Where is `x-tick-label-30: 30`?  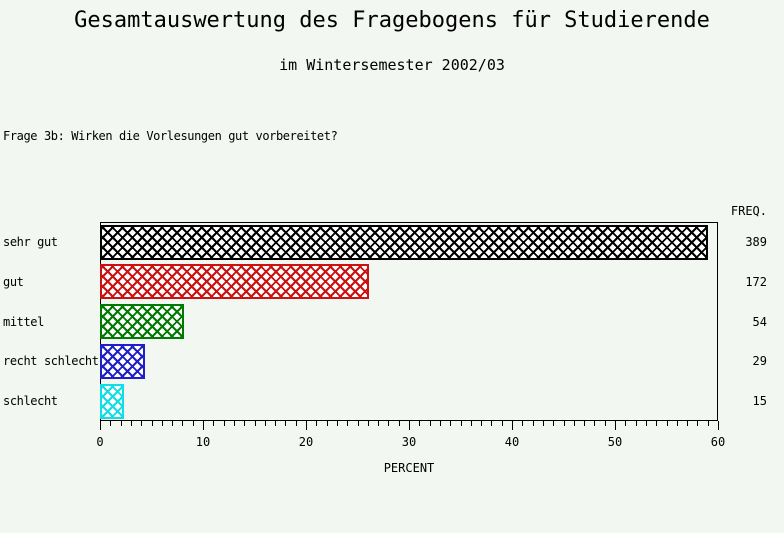
x-tick-label-30: 30 is located at coordinates (409, 442).